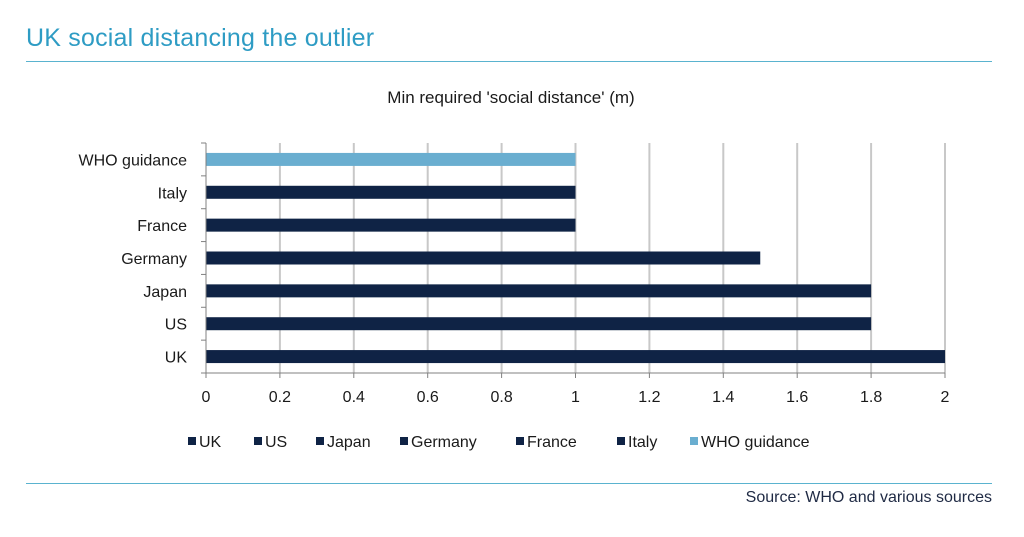  What do you see at coordinates (755, 442) in the screenshot?
I see `legend-label: WHO guidance` at bounding box center [755, 442].